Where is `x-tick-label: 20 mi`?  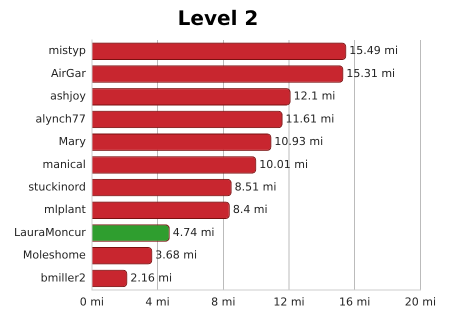
x-tick-label: 20 mi is located at coordinates (420, 301).